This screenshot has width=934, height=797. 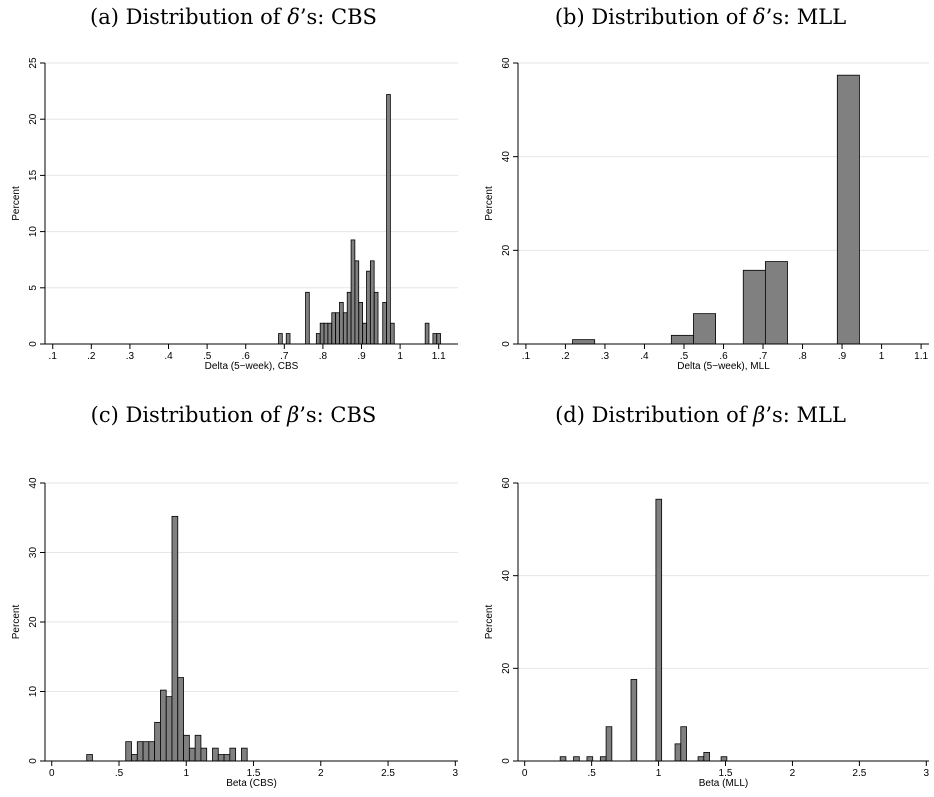 What do you see at coordinates (33, 63) in the screenshot?
I see `y-tick-label: 25` at bounding box center [33, 63].